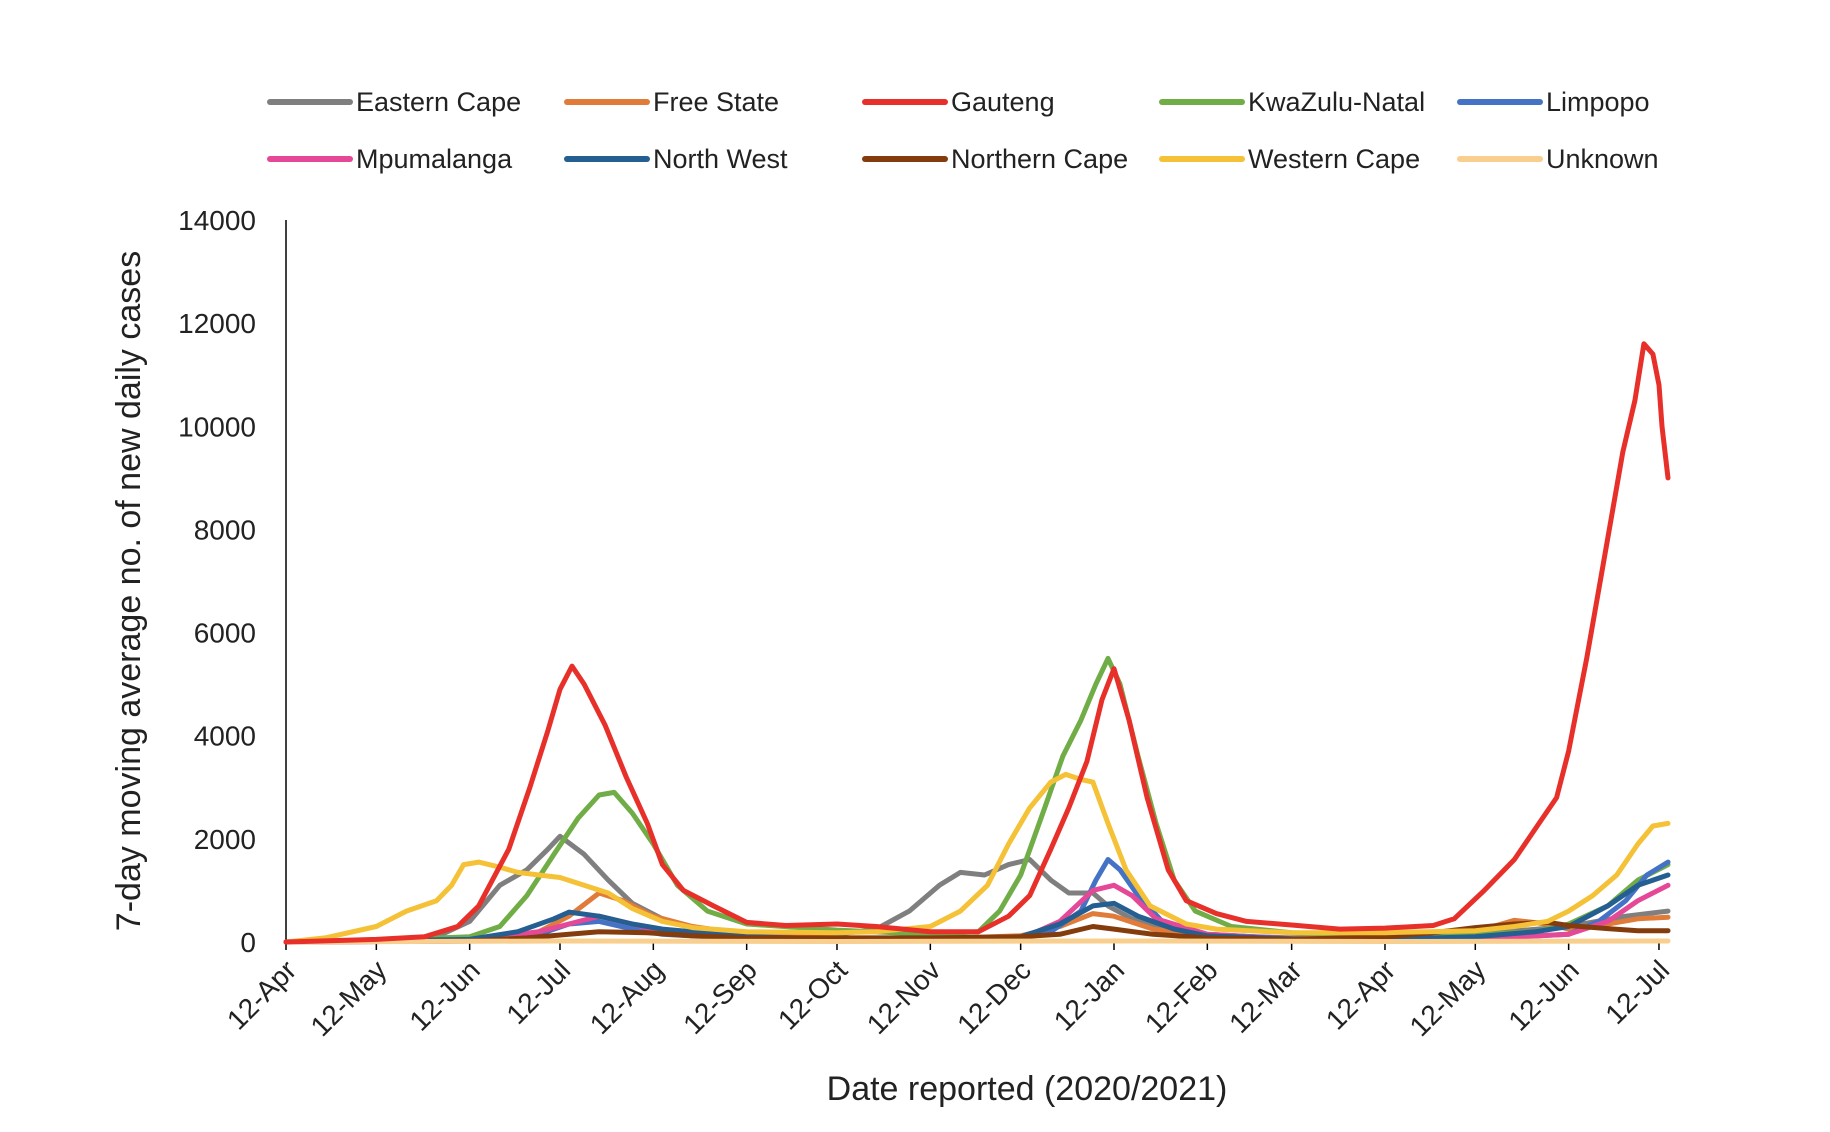  I want to click on series-line-north-west, so click(977, 908).